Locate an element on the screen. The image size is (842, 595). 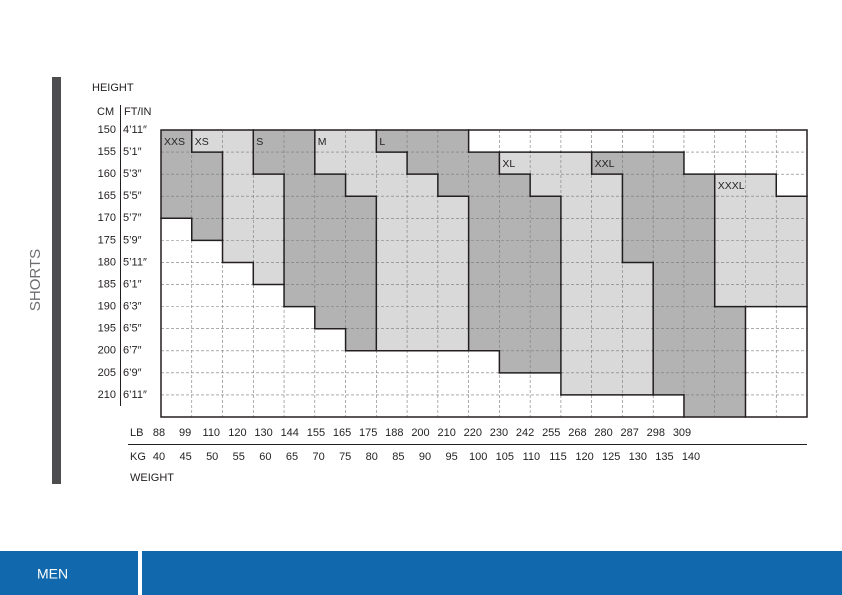
height-ftin-label: 5’5″ is located at coordinates (132, 196).